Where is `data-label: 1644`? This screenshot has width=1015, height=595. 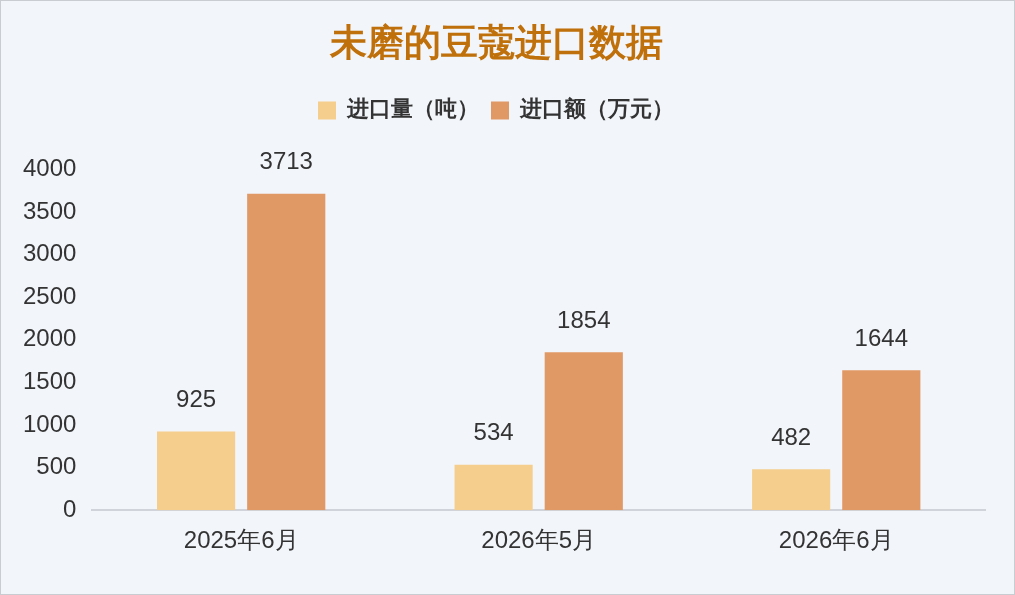 data-label: 1644 is located at coordinates (881, 337).